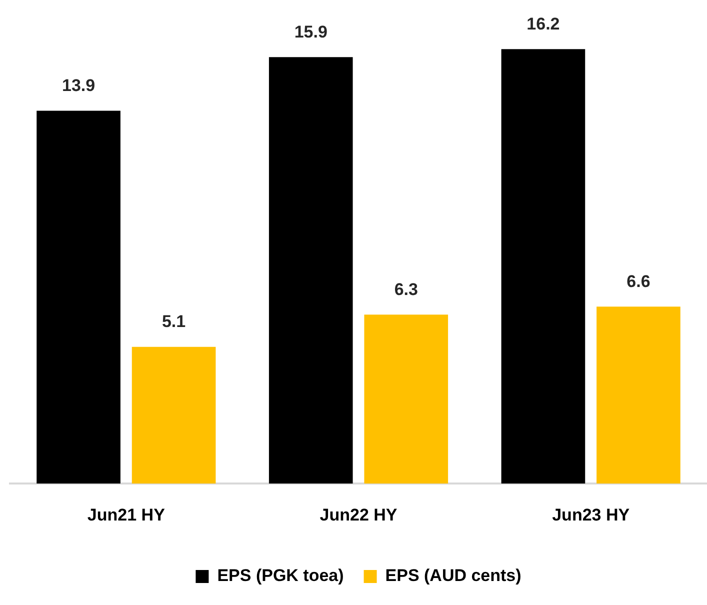 Image resolution: width=707 pixels, height=605 pixels. Describe the element at coordinates (79, 85) in the screenshot. I see `data-label: 13.9` at that location.